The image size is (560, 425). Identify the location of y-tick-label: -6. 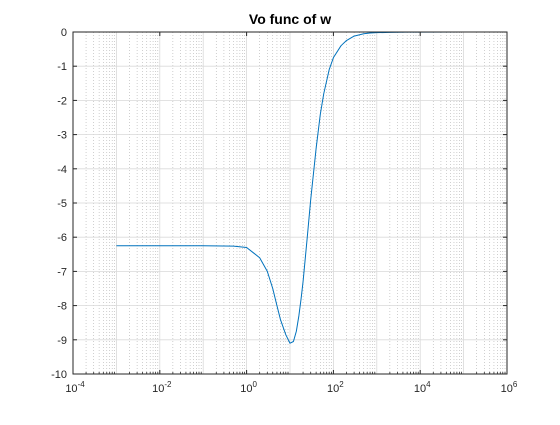
(62, 238).